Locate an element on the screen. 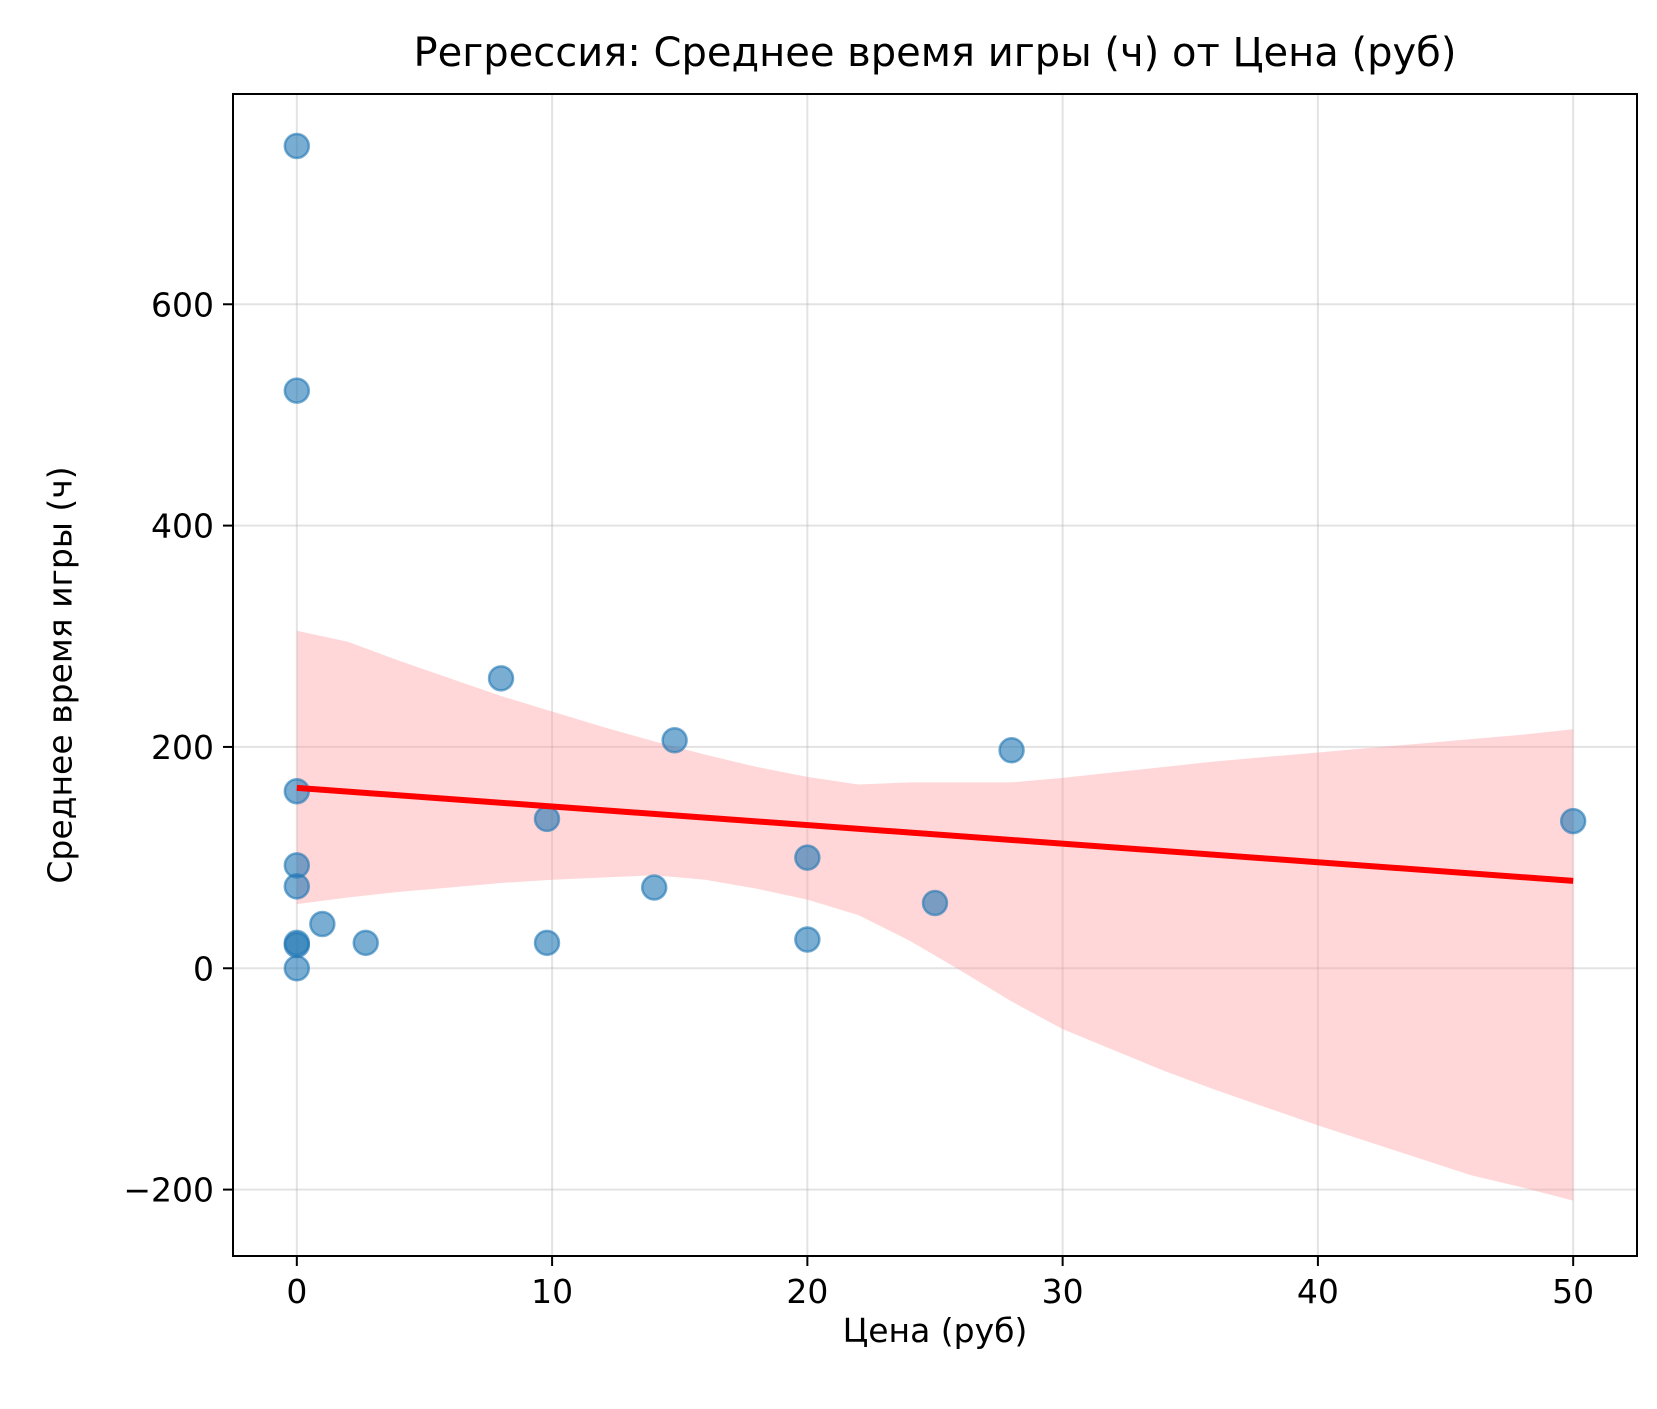 This screenshot has width=1657, height=1409. regression-line is located at coordinates (935, 834).